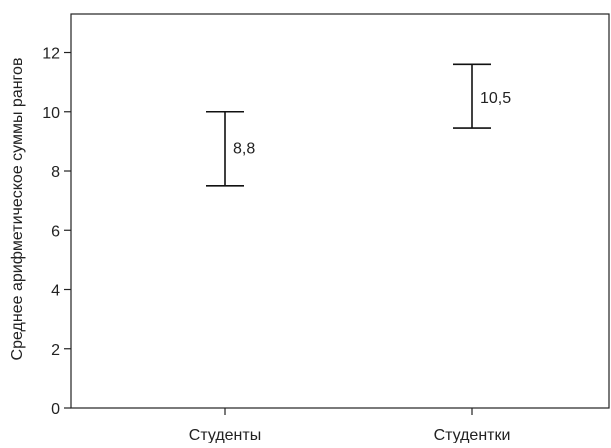 The height and width of the screenshot is (448, 611). Describe the element at coordinates (55, 291) in the screenshot. I see `y-tick-label: 4` at that location.